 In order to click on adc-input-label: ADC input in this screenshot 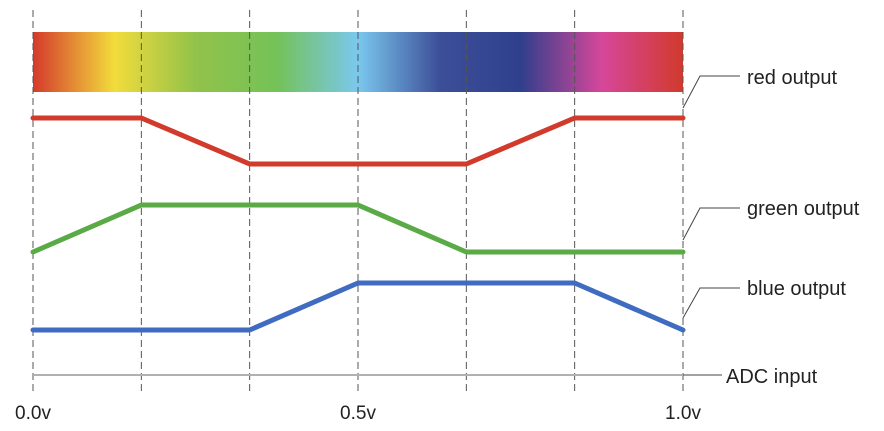, I will do `click(772, 377)`.